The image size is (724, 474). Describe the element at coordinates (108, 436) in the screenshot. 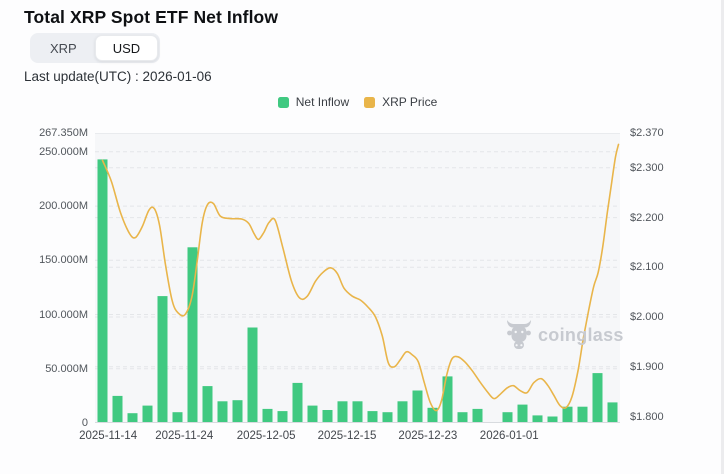

I see `x-axis-tick: 2025-11-14` at that location.